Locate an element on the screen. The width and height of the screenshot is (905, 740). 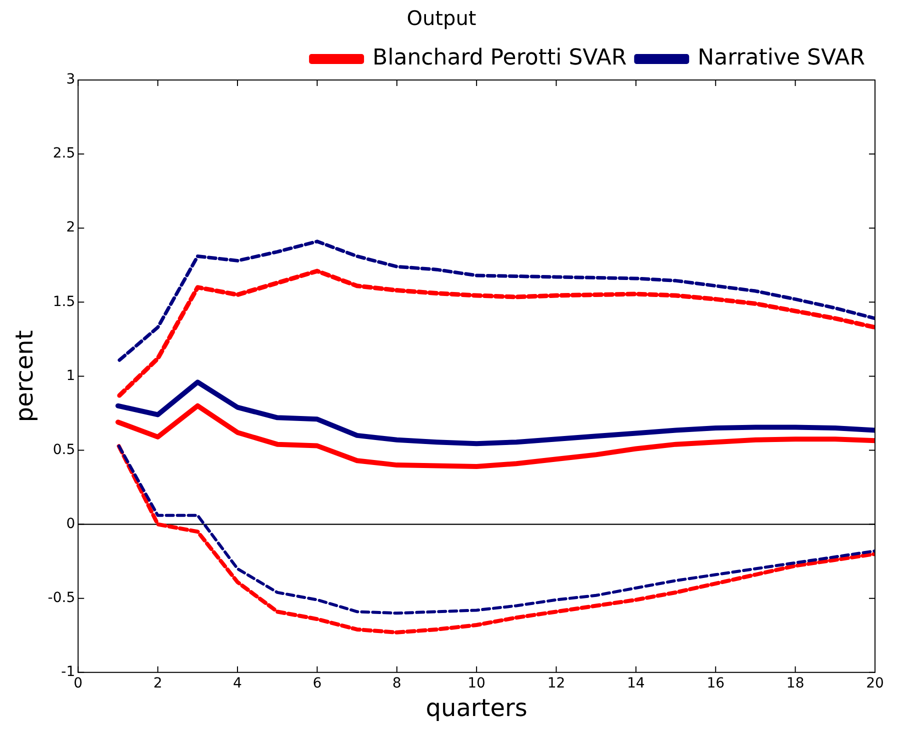
x-tick-label: 4 is located at coordinates (237, 683).